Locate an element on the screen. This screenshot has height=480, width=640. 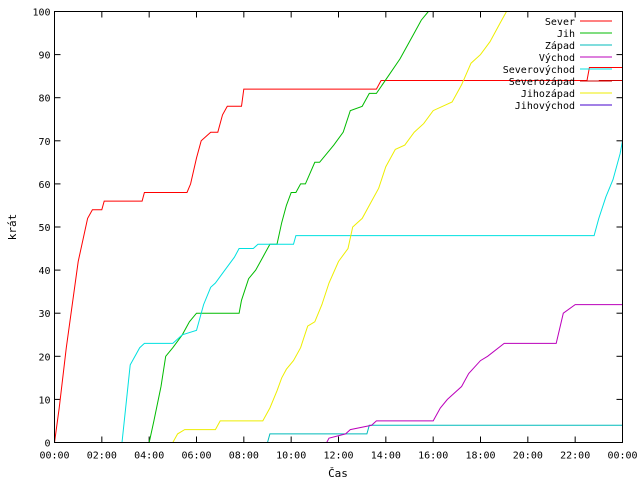
legend-label: Sever is located at coordinates (560, 22).